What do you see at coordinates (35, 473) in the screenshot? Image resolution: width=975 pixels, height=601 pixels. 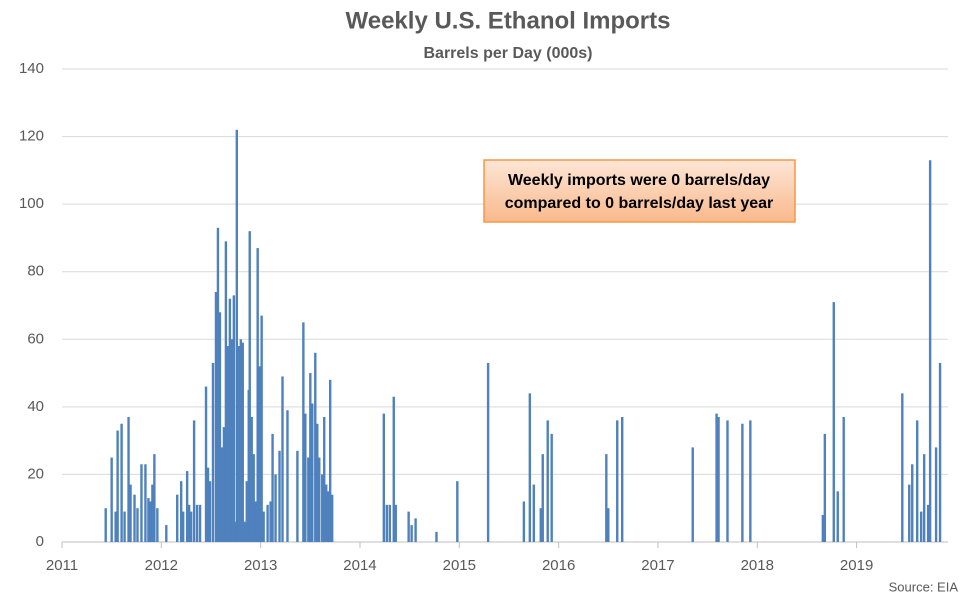 I see `y-tick-label: 20` at bounding box center [35, 473].